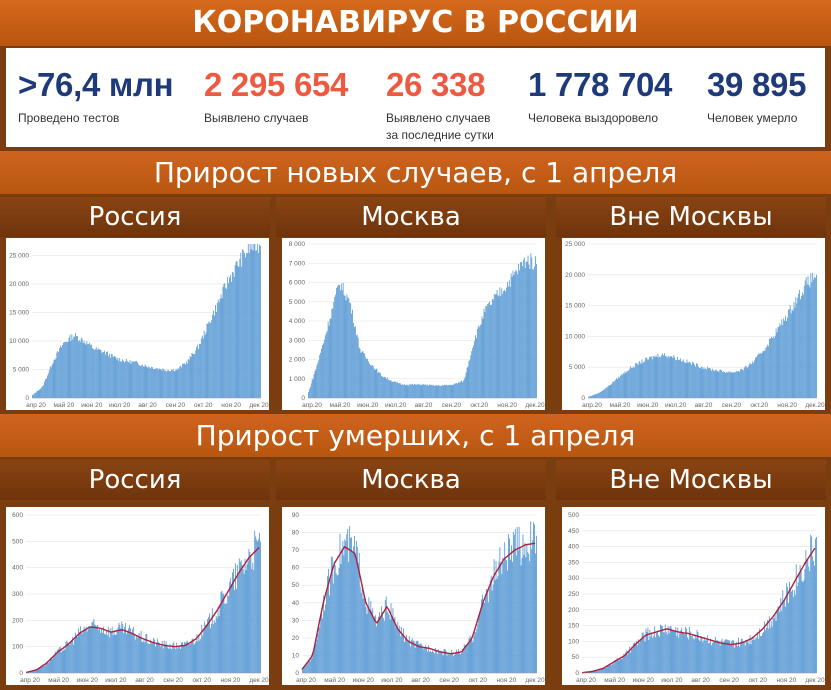  Describe the element at coordinates (392, 680) in the screenshot. I see `x-tick-label: июл 20` at that location.